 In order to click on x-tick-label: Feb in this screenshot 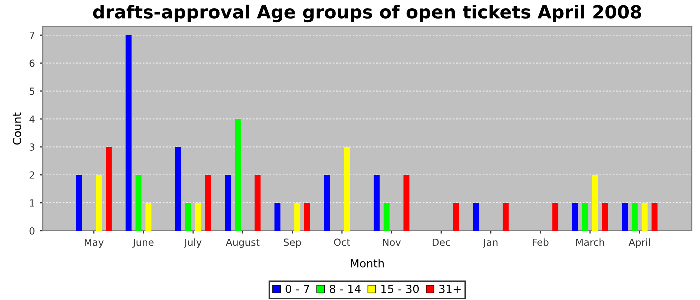, I will do `click(541, 242)`.